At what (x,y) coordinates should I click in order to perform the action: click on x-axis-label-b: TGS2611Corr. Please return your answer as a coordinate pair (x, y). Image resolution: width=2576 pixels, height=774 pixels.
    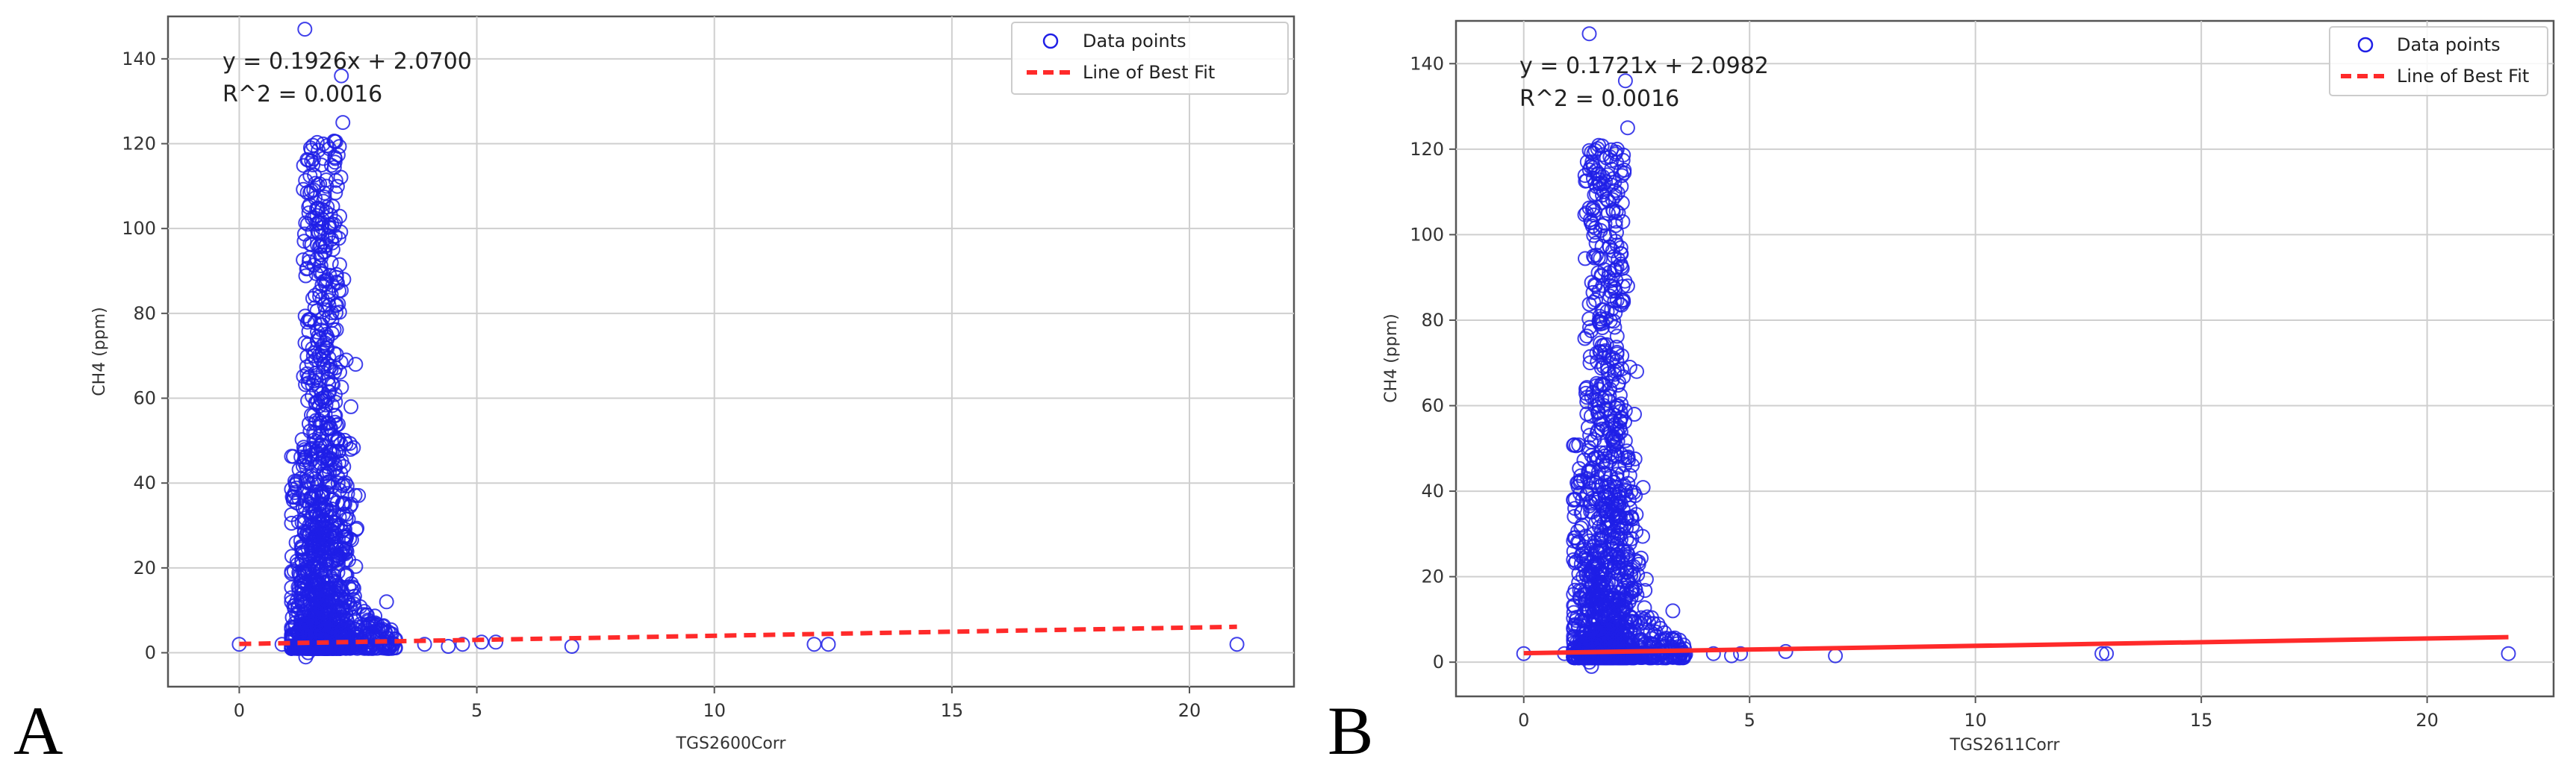
    Looking at the image, I should click on (2005, 745).